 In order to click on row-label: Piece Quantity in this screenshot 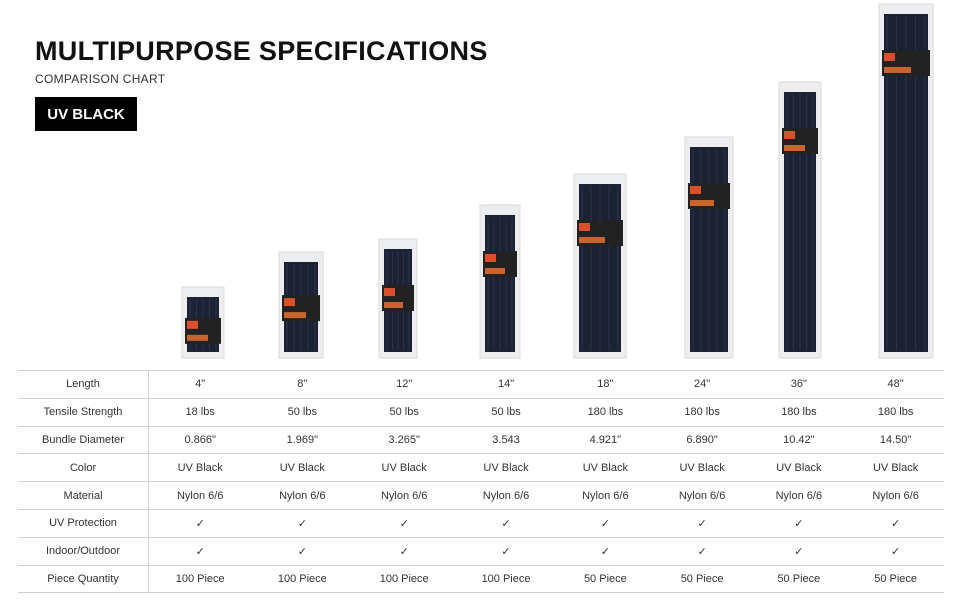, I will do `click(83, 579)`.